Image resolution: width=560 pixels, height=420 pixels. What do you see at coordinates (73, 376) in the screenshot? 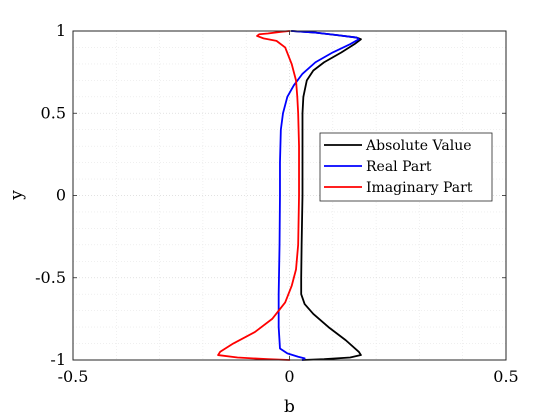
I see `x-tick-label: -0.5` at bounding box center [73, 376].